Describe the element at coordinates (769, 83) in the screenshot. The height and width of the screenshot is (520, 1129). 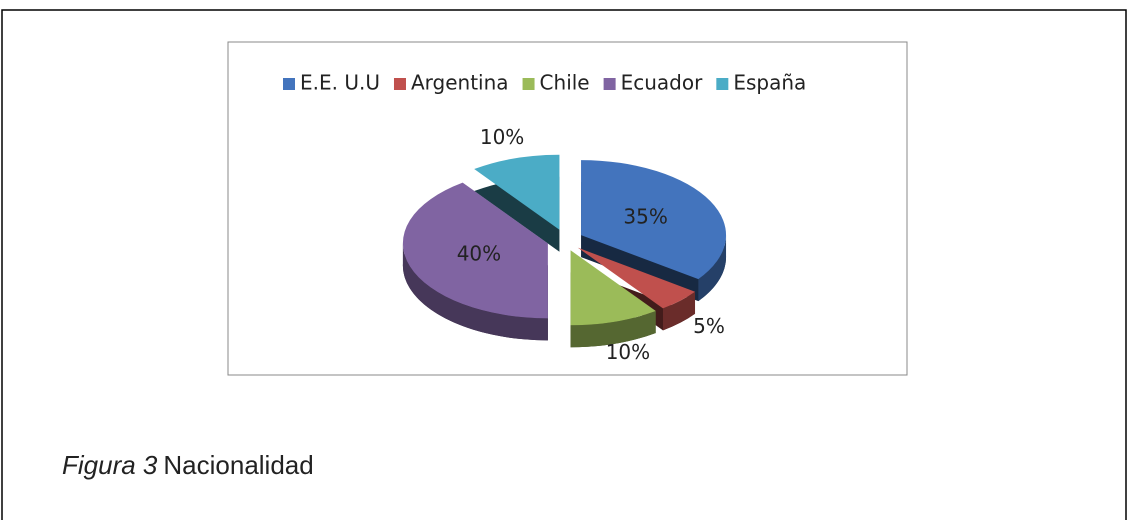
I see `legend-label: España` at that location.